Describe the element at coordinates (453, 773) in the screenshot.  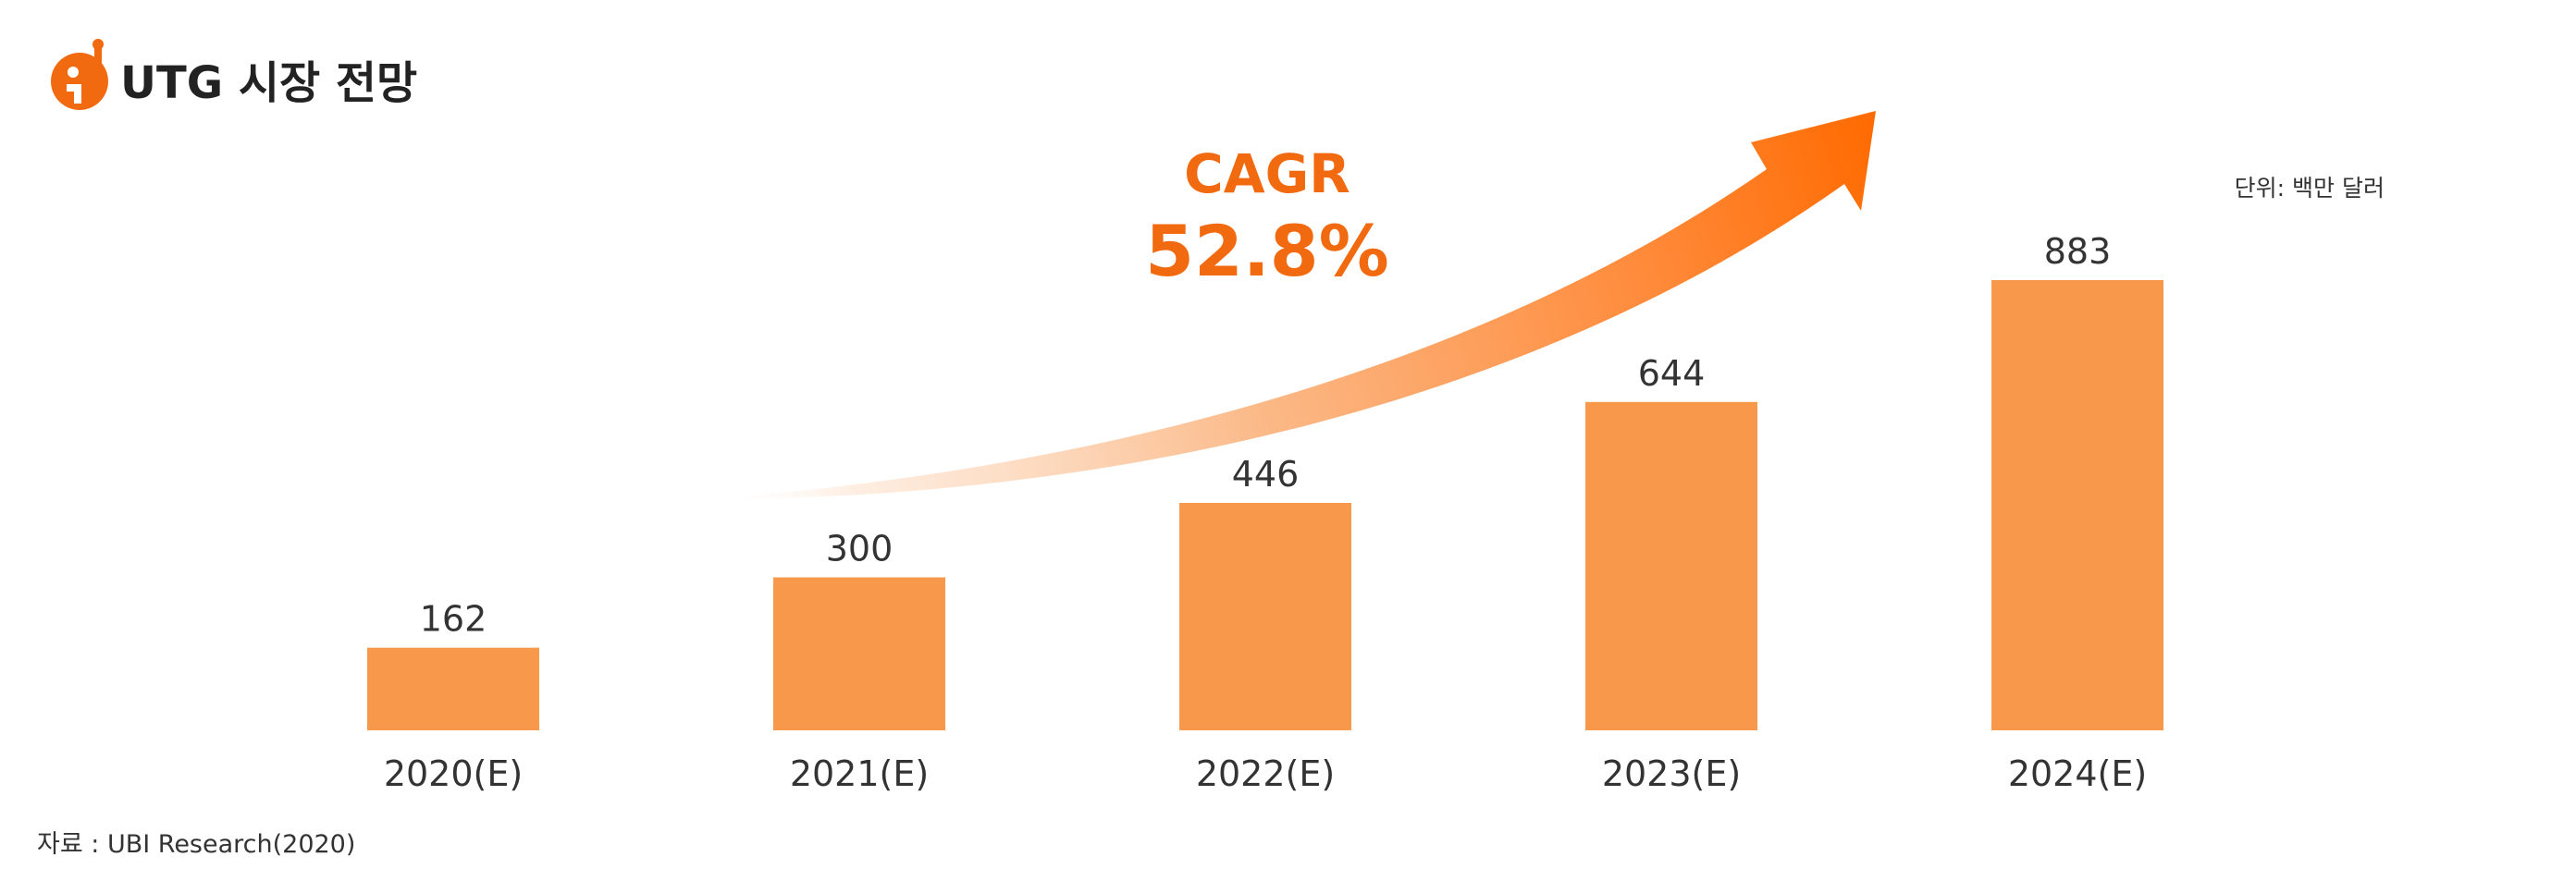
I see `x-tick-label-2020(E): 2020(E)` at that location.